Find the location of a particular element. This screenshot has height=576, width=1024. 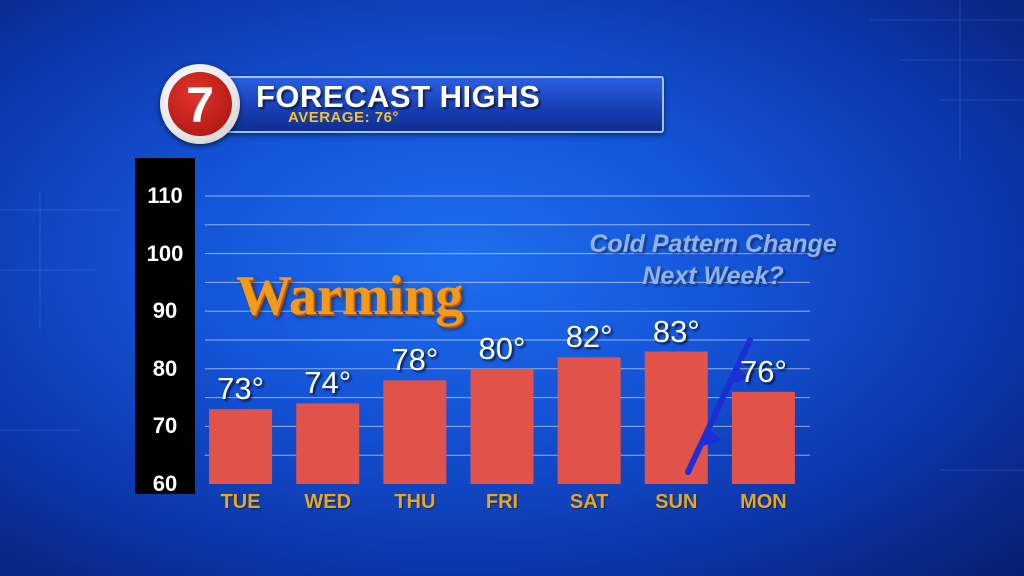

page-title: FORECAST HIGHS is located at coordinates (398, 96).